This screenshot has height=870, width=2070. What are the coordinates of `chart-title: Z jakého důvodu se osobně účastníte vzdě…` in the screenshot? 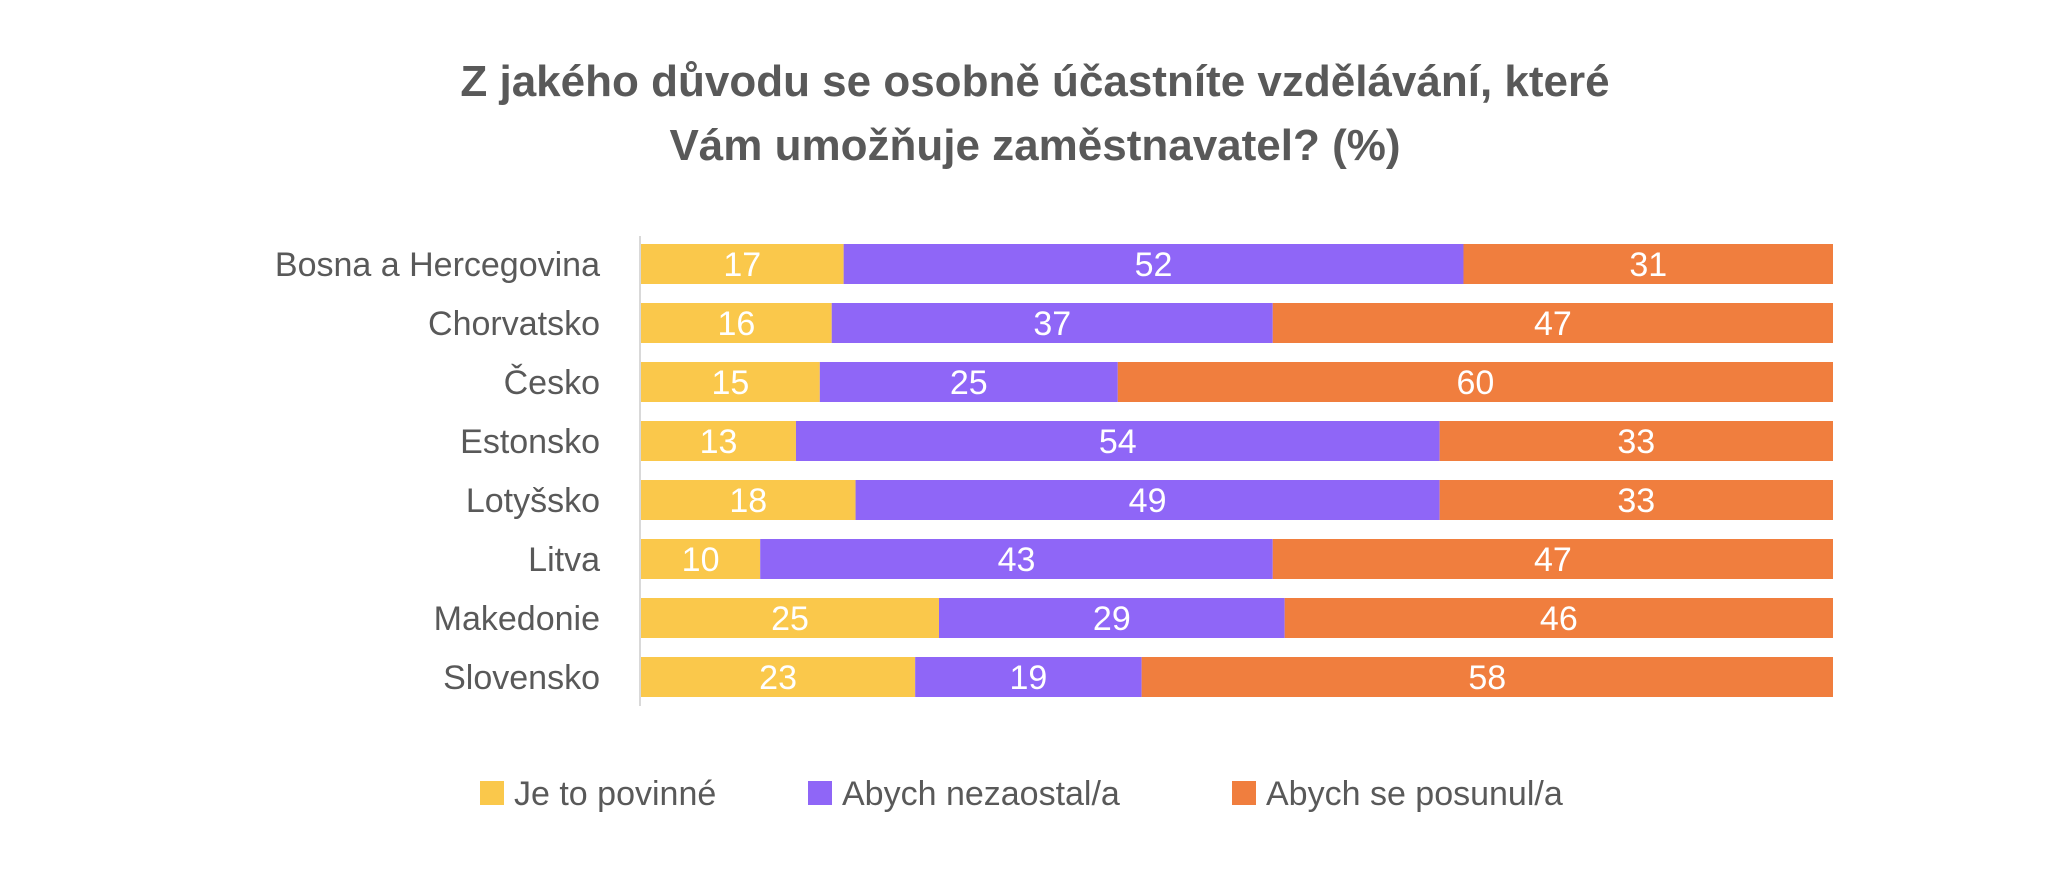 It's located at (1034, 113).